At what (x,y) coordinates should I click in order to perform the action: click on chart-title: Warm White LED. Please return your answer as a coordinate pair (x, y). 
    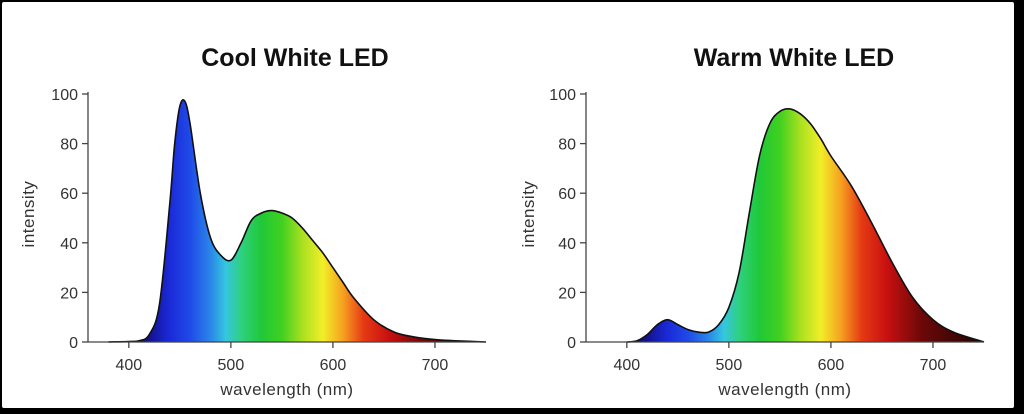
    Looking at the image, I should click on (794, 58).